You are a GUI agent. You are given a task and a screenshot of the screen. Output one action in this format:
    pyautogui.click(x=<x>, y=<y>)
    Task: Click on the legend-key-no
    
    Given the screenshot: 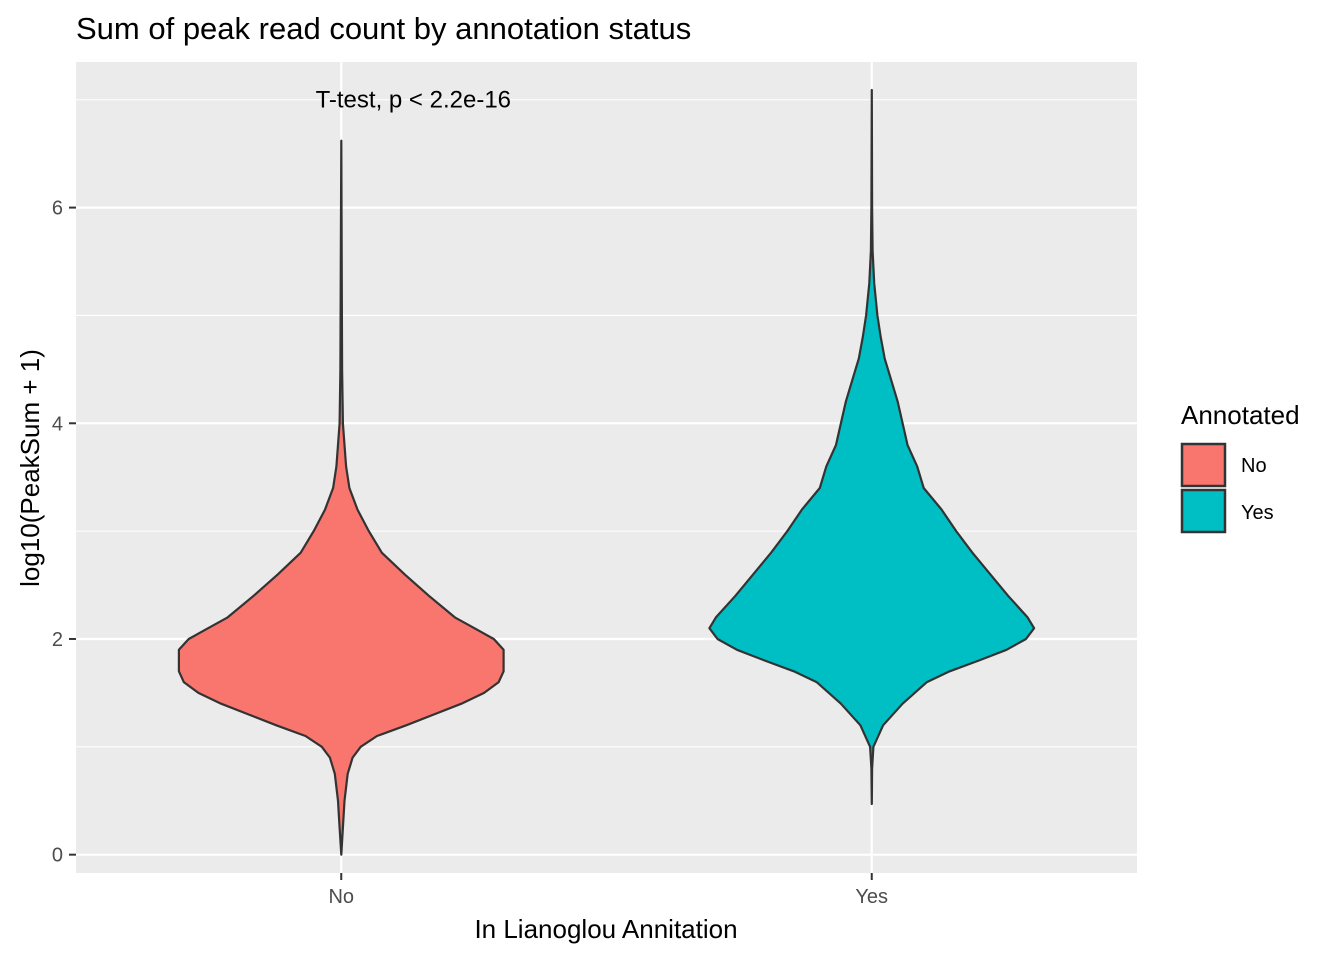 What is the action you would take?
    pyautogui.click(x=1203, y=465)
    